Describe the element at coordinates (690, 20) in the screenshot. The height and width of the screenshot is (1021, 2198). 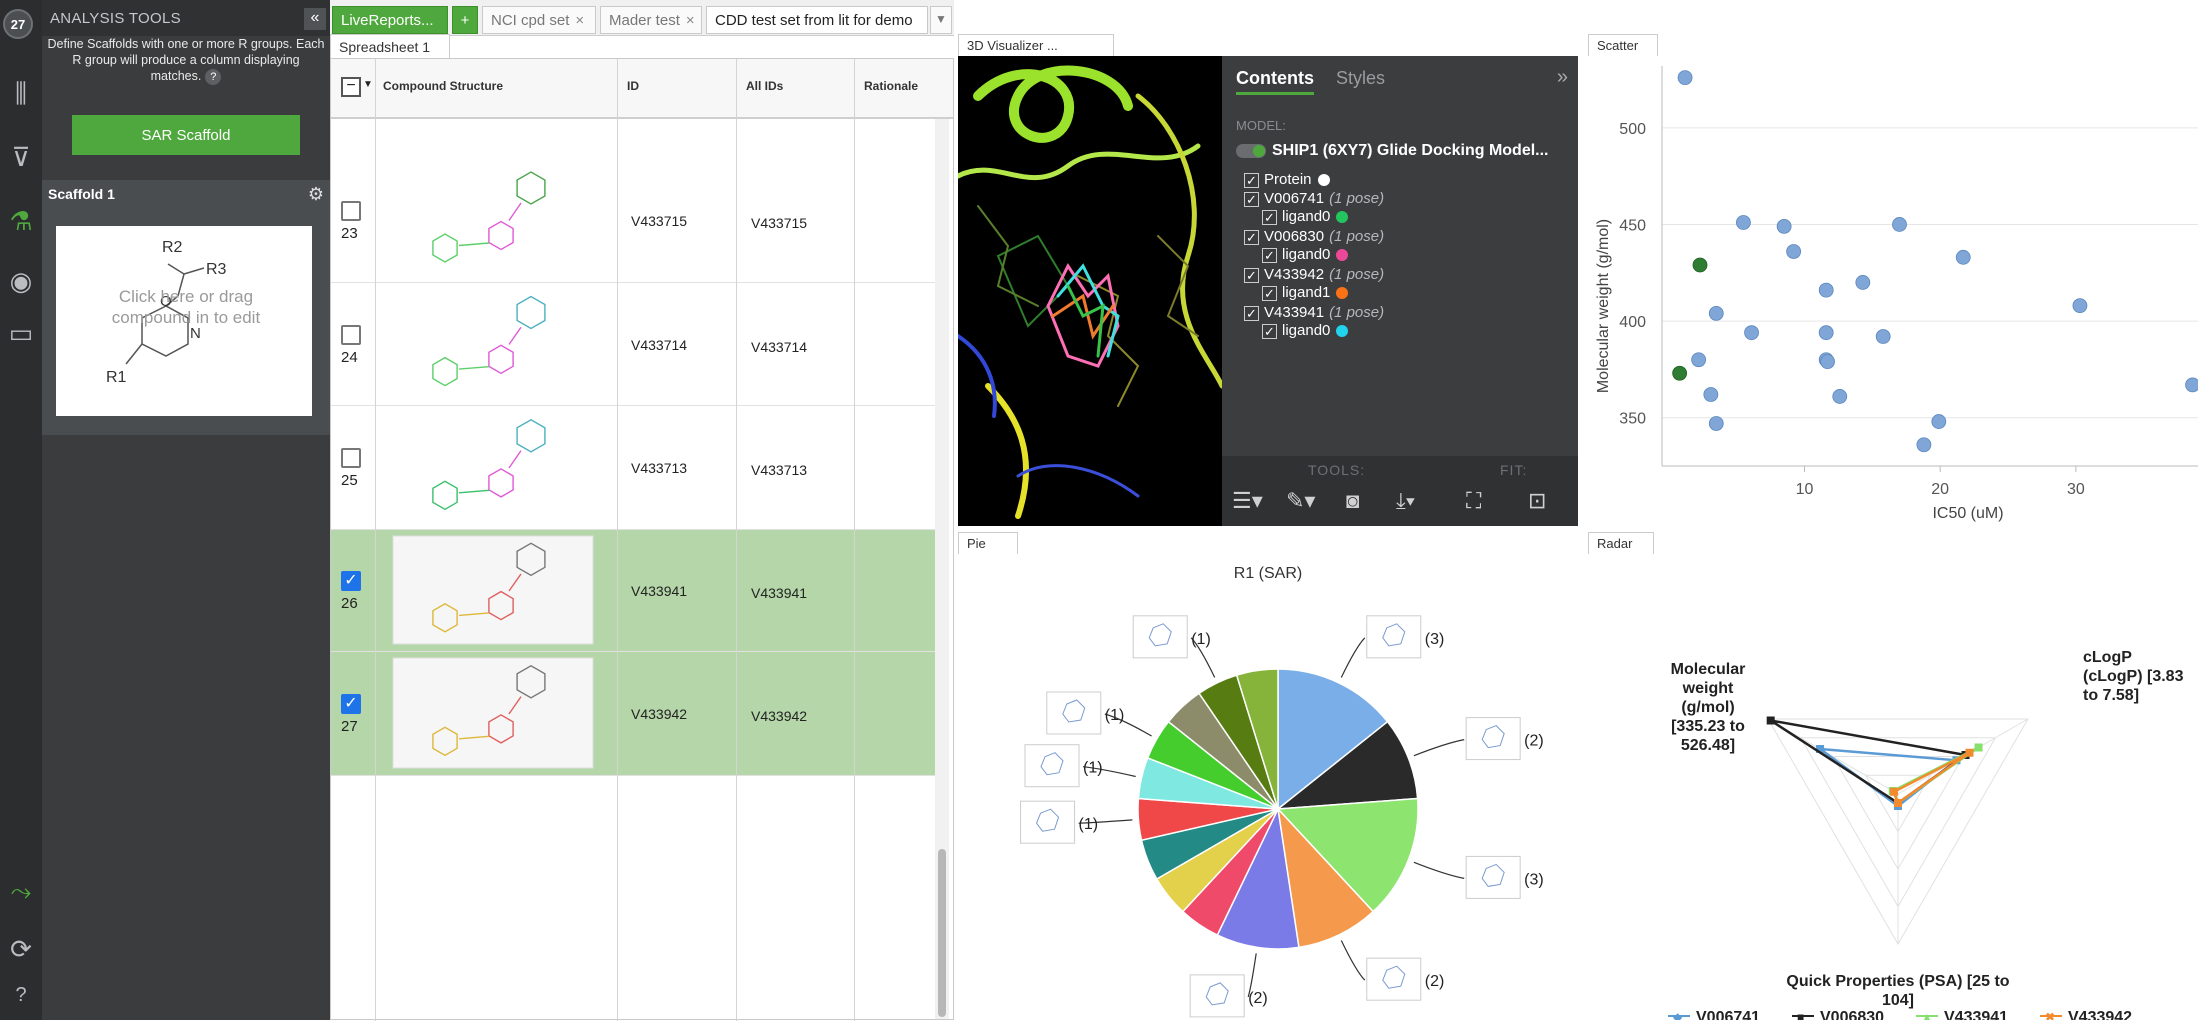
I see `close-icon: ×` at that location.